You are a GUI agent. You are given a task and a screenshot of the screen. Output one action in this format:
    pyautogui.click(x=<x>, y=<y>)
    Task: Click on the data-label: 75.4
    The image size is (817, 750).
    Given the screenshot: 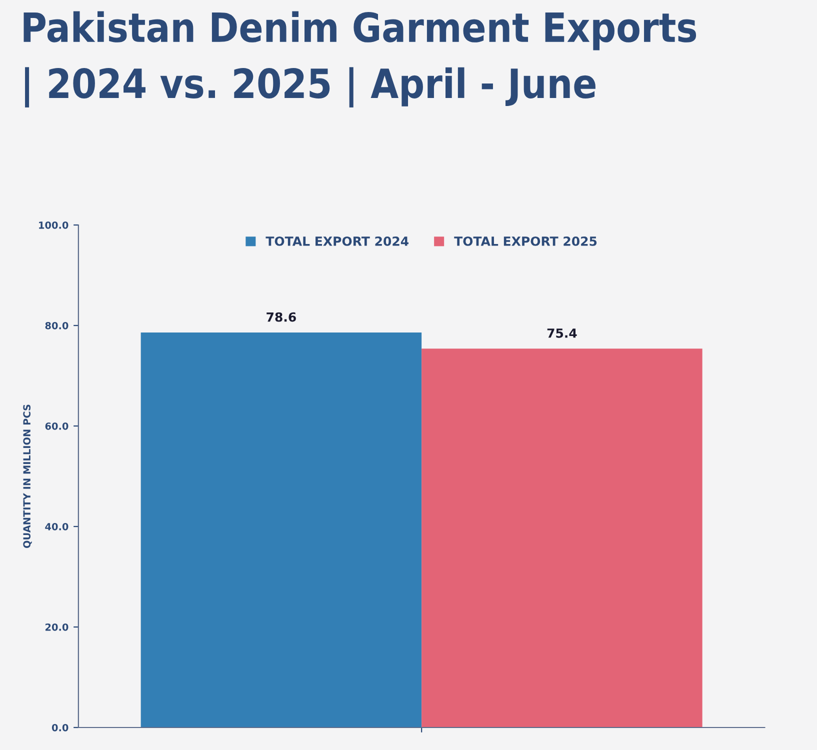 What is the action you would take?
    pyautogui.click(x=562, y=333)
    